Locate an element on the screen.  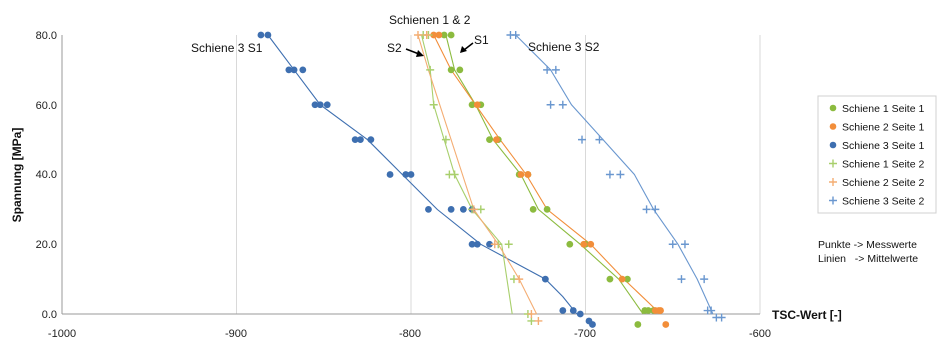
annotation-s1: S1 is located at coordinates (481, 40).